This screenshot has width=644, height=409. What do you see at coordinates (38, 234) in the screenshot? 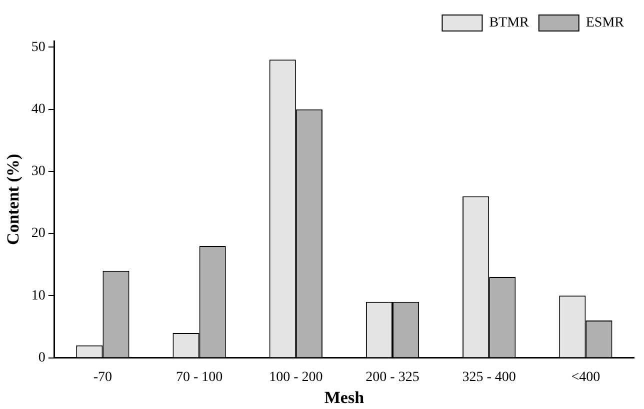
I see `y-tick-label: 20` at bounding box center [38, 234].